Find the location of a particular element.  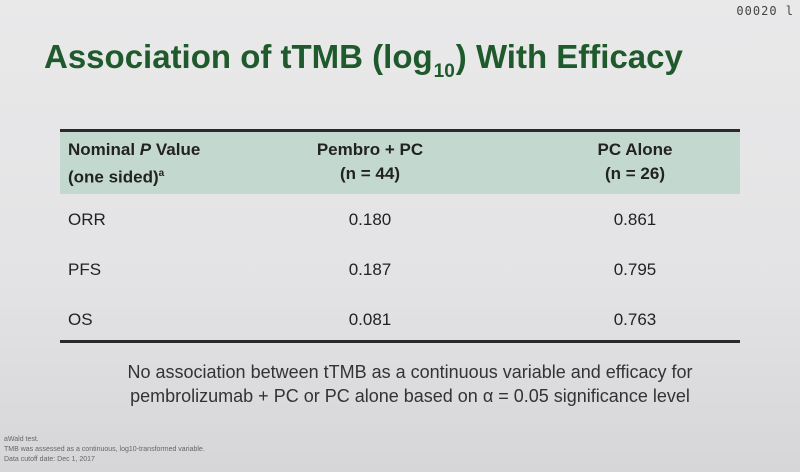

row-label: OS is located at coordinates (80, 319).